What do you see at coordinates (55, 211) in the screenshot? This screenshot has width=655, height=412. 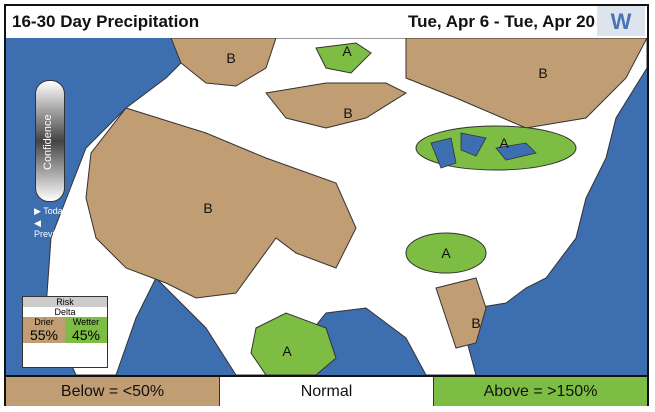 I see `today-label: Today` at bounding box center [55, 211].